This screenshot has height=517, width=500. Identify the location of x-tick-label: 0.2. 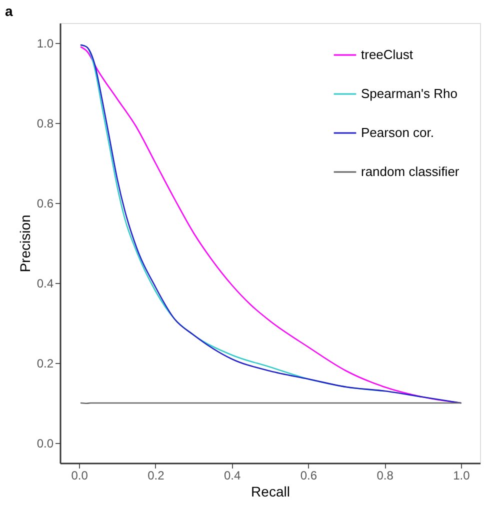
(156, 475).